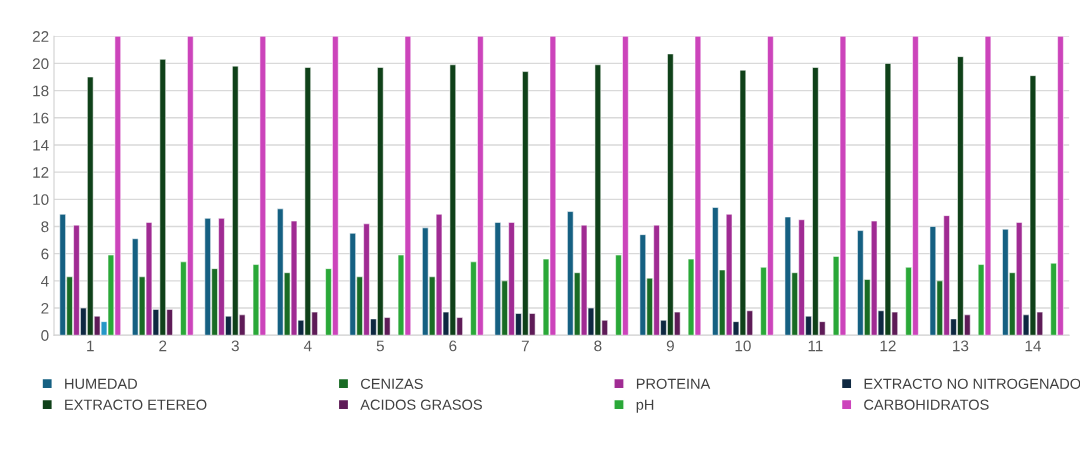 This screenshot has height=453, width=1080. What do you see at coordinates (673, 383) in the screenshot?
I see `legend-label: PROTEINA` at bounding box center [673, 383].